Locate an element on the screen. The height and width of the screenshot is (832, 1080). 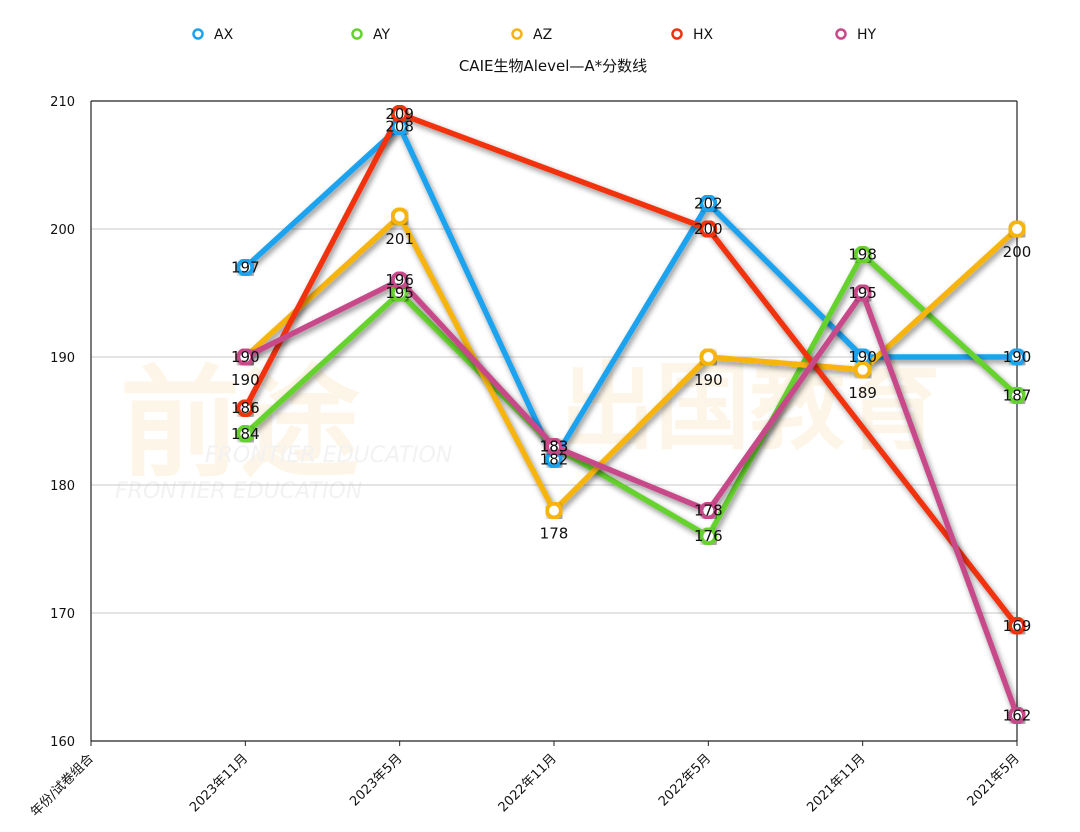
legend-label: AZ is located at coordinates (542, 35).